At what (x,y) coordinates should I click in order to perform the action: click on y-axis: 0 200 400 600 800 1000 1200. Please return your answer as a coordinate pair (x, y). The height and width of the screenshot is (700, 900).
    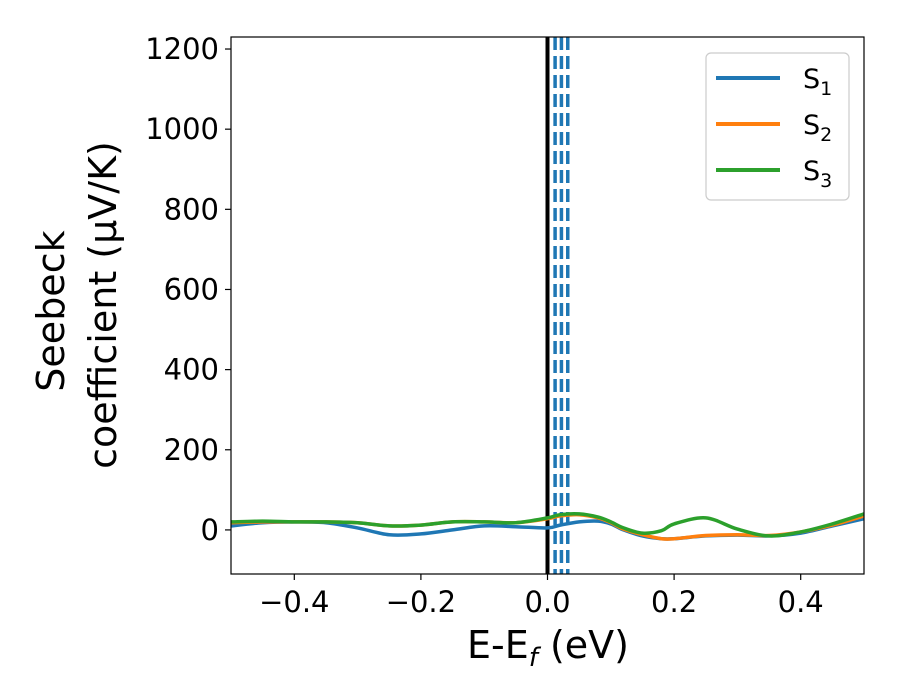
    Looking at the image, I should click on (188, 289).